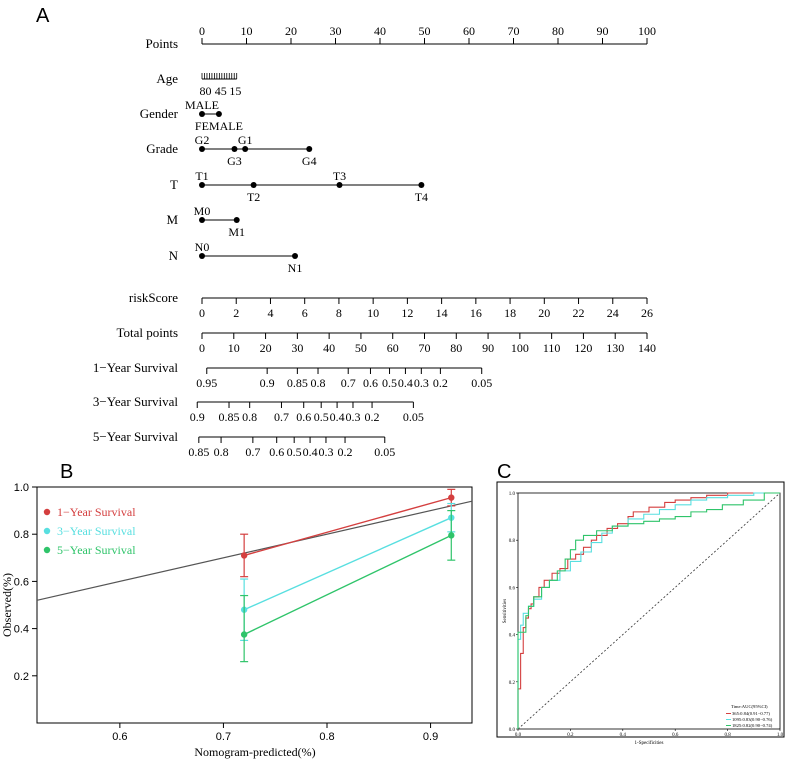 The height and width of the screenshot is (761, 787). I want to click on roc-plot-frame, so click(649, 611).